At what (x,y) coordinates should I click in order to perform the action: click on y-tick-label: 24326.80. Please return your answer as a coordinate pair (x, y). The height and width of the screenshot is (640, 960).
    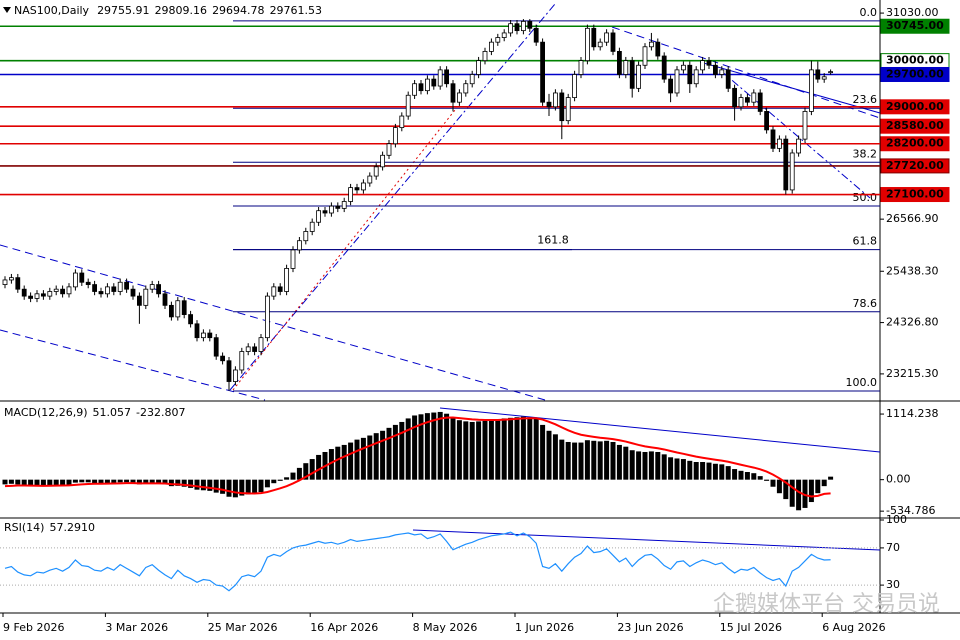
    Looking at the image, I should click on (912, 322).